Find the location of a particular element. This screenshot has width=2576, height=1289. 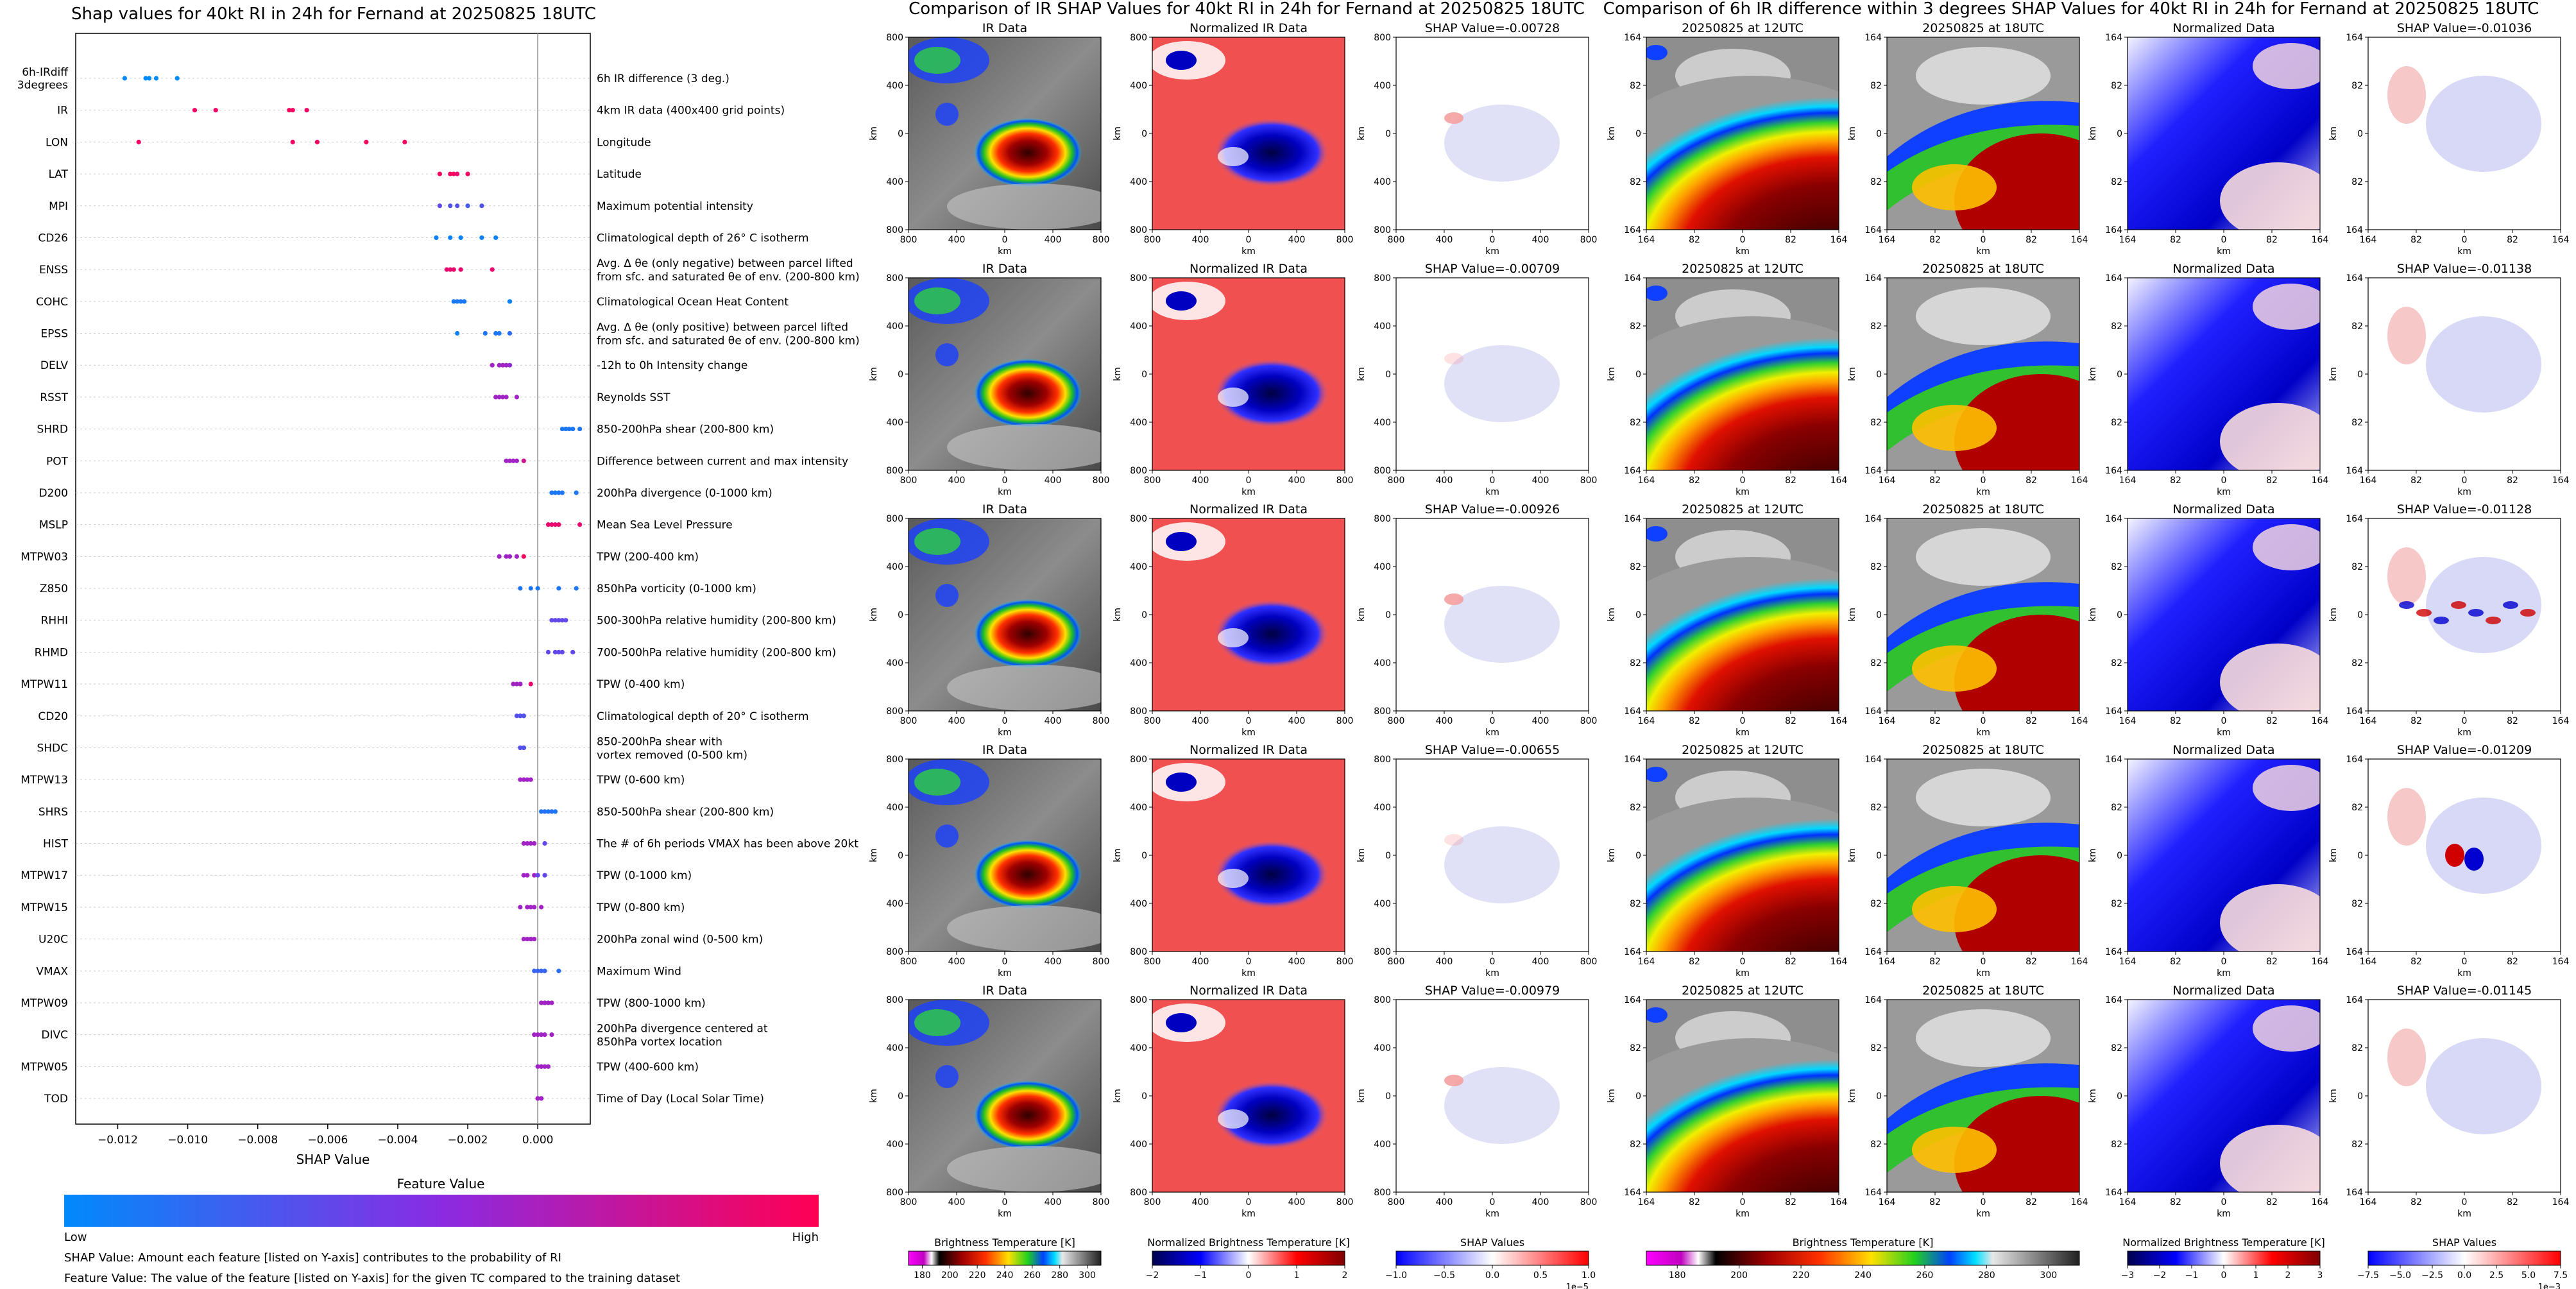

colorbar-tick-label: 7.5 is located at coordinates (2561, 1275).